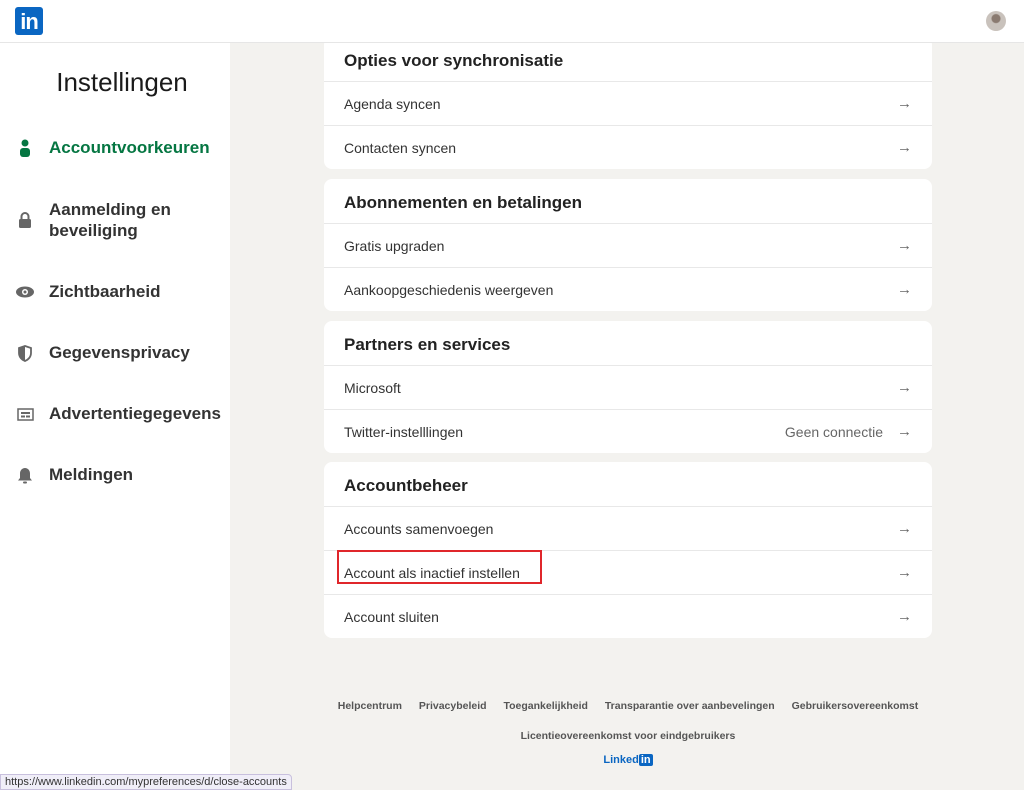 The image size is (1024, 790). I want to click on sidebar-item-label: Zichtbaarheid, so click(105, 291).